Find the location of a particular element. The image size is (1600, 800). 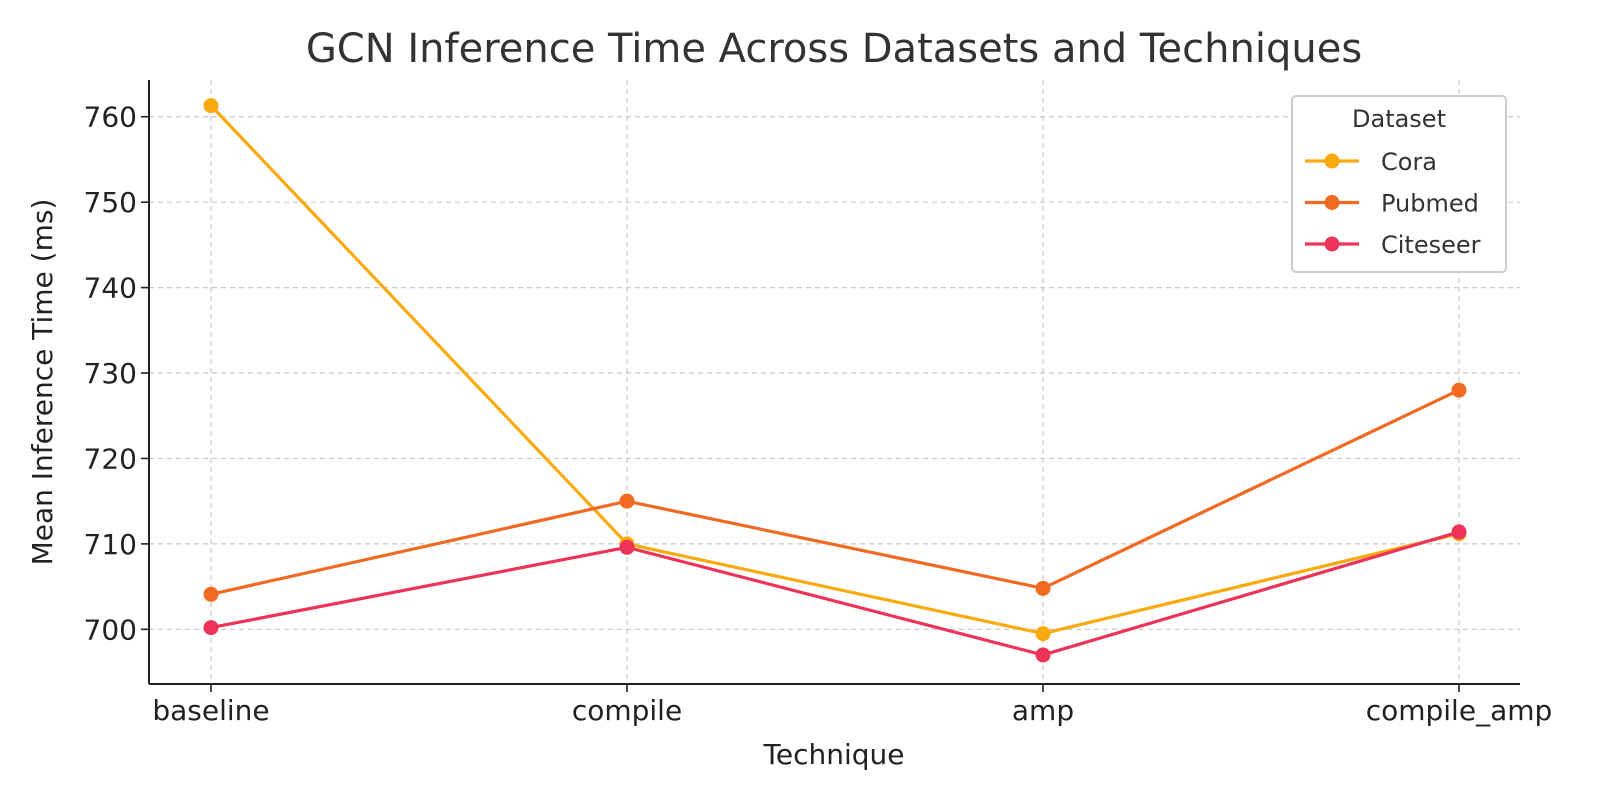

legend-label: Cora is located at coordinates (1409, 162).